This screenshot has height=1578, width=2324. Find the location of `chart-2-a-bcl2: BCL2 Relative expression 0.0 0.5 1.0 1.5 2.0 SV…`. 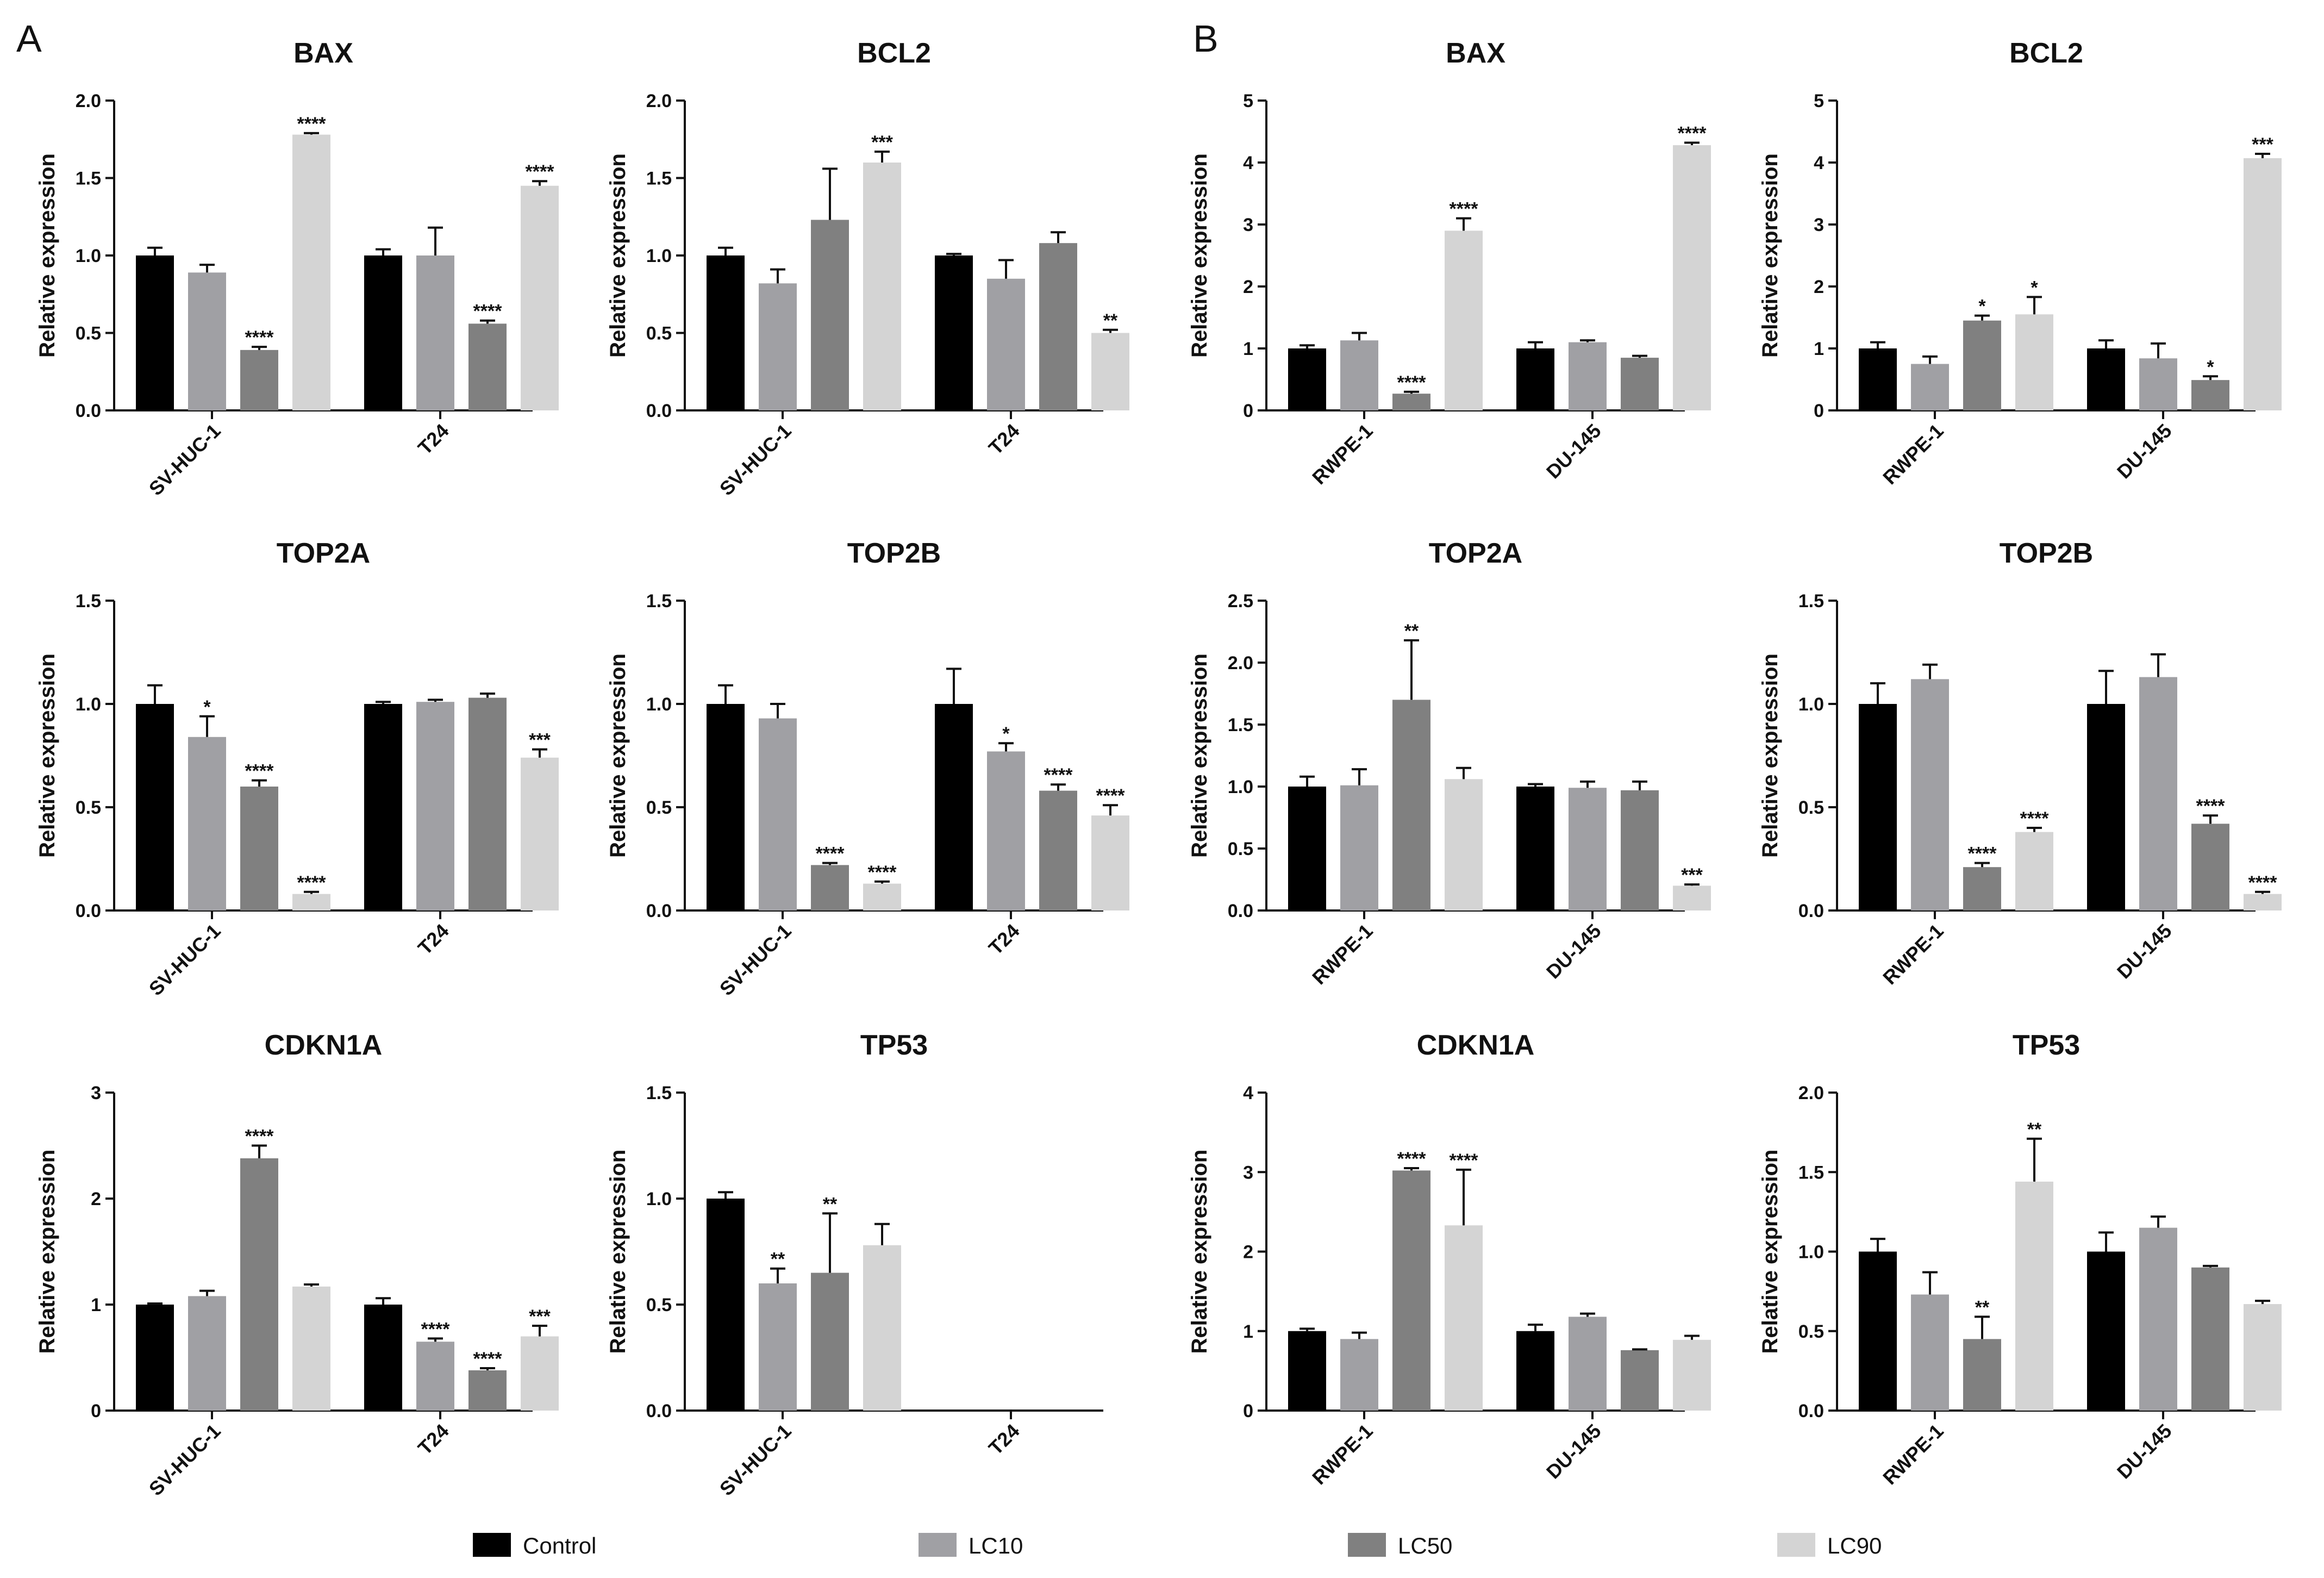

chart-2-a-bcl2: BCL2 Relative expression 0.0 0.5 1.0 1.5 2.0 SV… is located at coordinates (868, 269).